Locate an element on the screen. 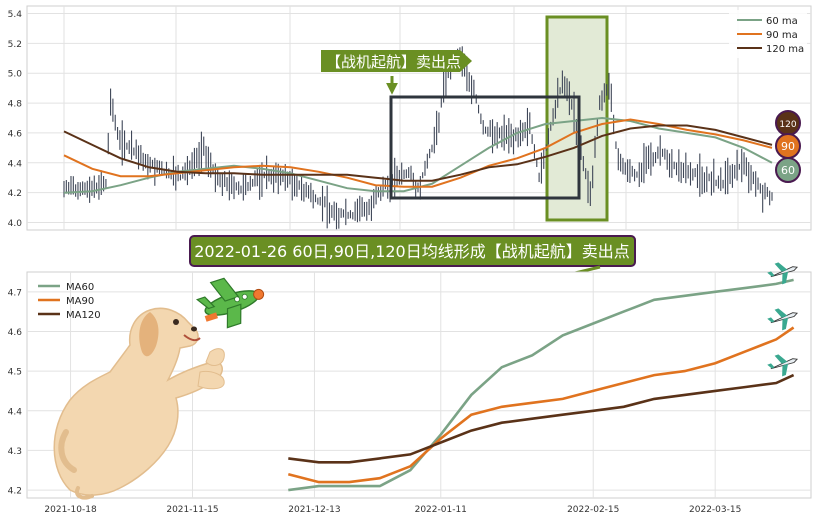 This screenshot has height=524, width=816. legend-label-120ma: 120 ma is located at coordinates (785, 49).